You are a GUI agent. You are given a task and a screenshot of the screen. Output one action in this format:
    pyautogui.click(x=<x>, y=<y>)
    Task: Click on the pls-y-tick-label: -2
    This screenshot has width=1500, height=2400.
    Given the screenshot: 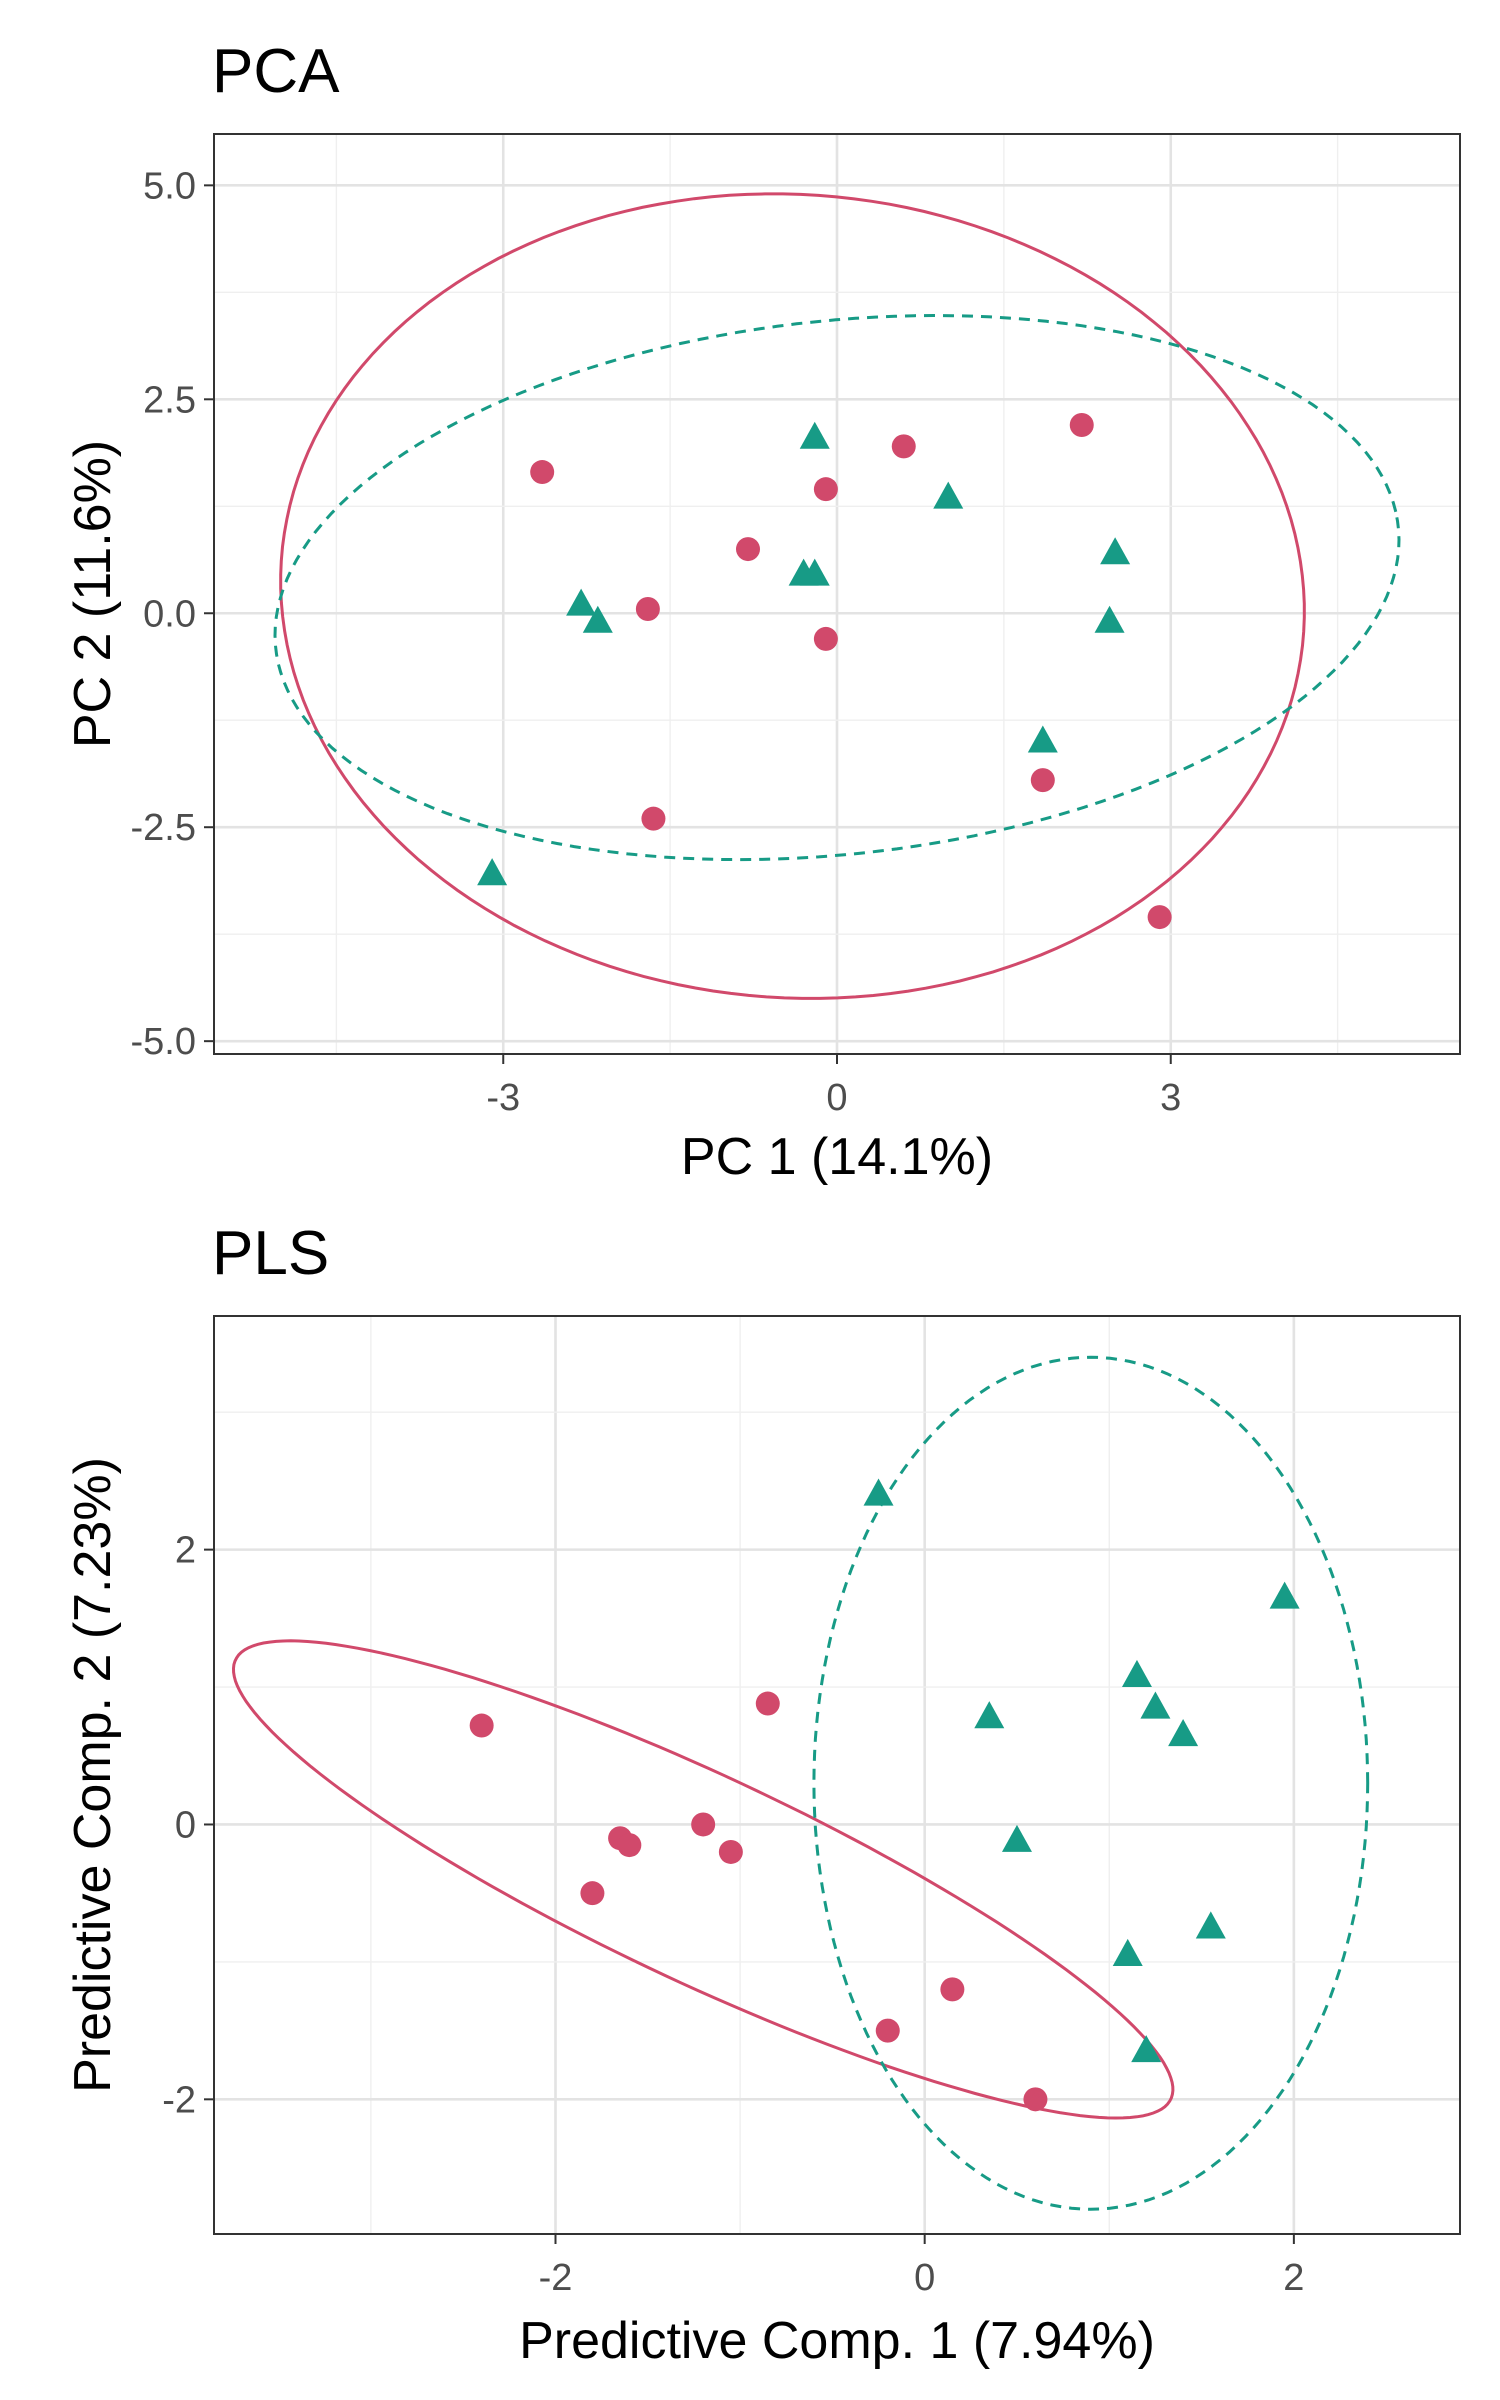 What is the action you would take?
    pyautogui.click(x=179, y=2100)
    